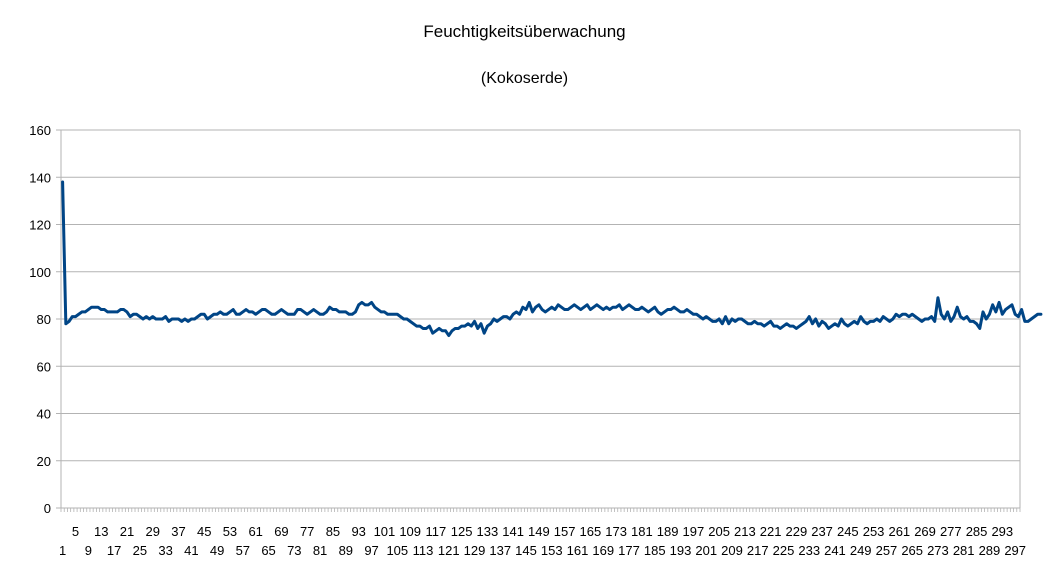 Image resolution: width=1049 pixels, height=573 pixels. Describe the element at coordinates (358, 531) in the screenshot. I see `x-tick-label: 93` at that location.